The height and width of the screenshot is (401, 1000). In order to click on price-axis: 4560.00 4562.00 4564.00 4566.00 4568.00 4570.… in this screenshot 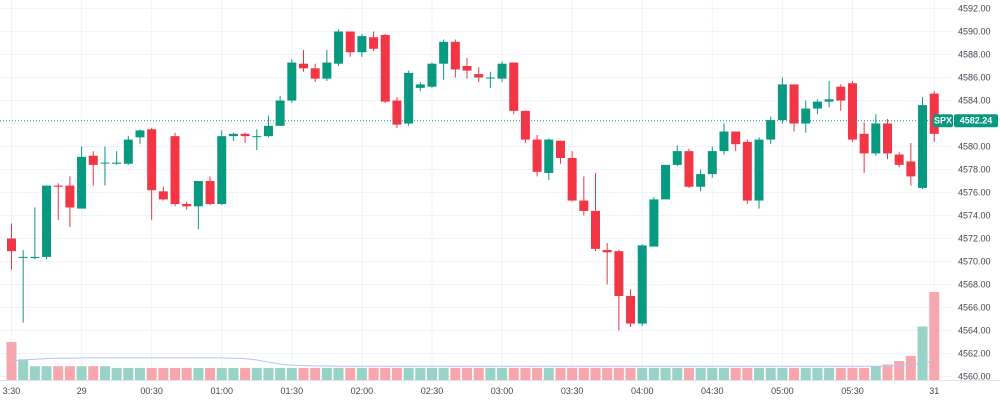, I will do `click(974, 193)`.